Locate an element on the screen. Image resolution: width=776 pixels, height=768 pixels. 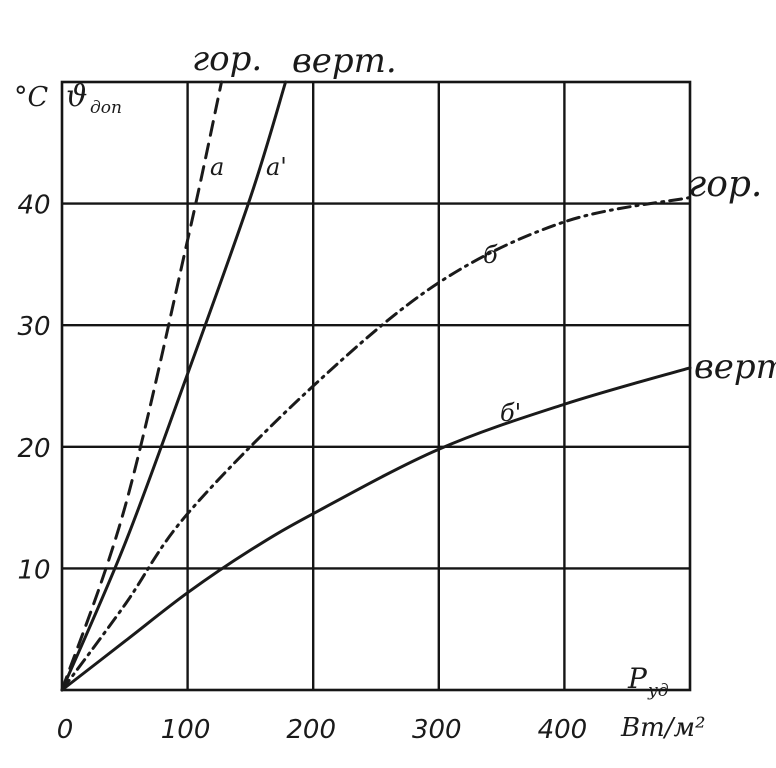
y-tick-label-20: 20 is located at coordinates (33, 449).